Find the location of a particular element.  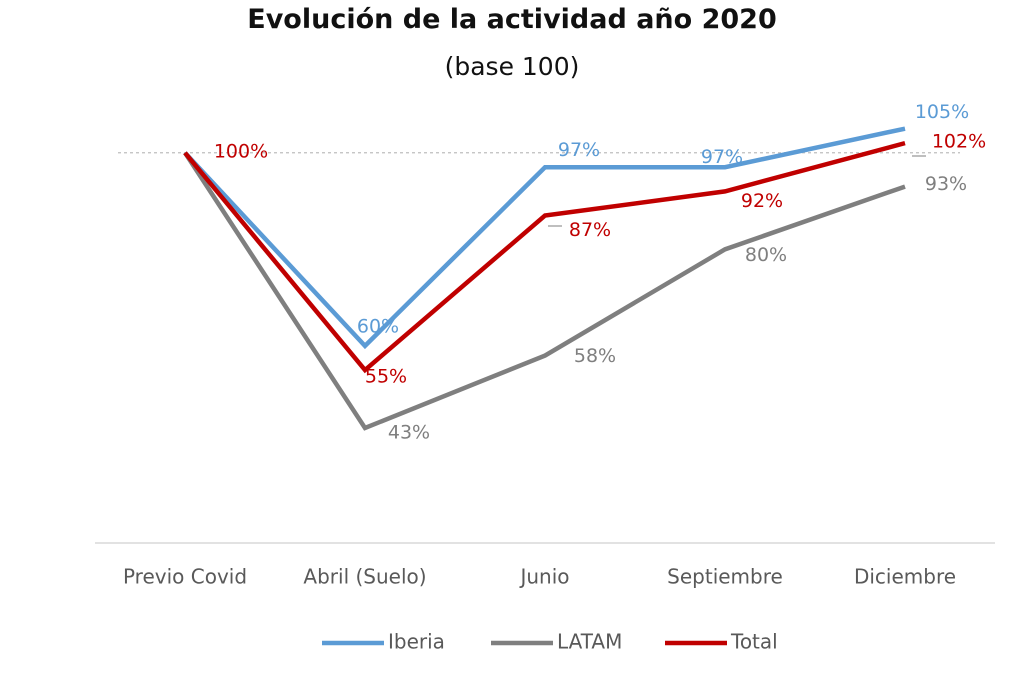

legend: Iberia LATAM Total is located at coordinates (550, 642).